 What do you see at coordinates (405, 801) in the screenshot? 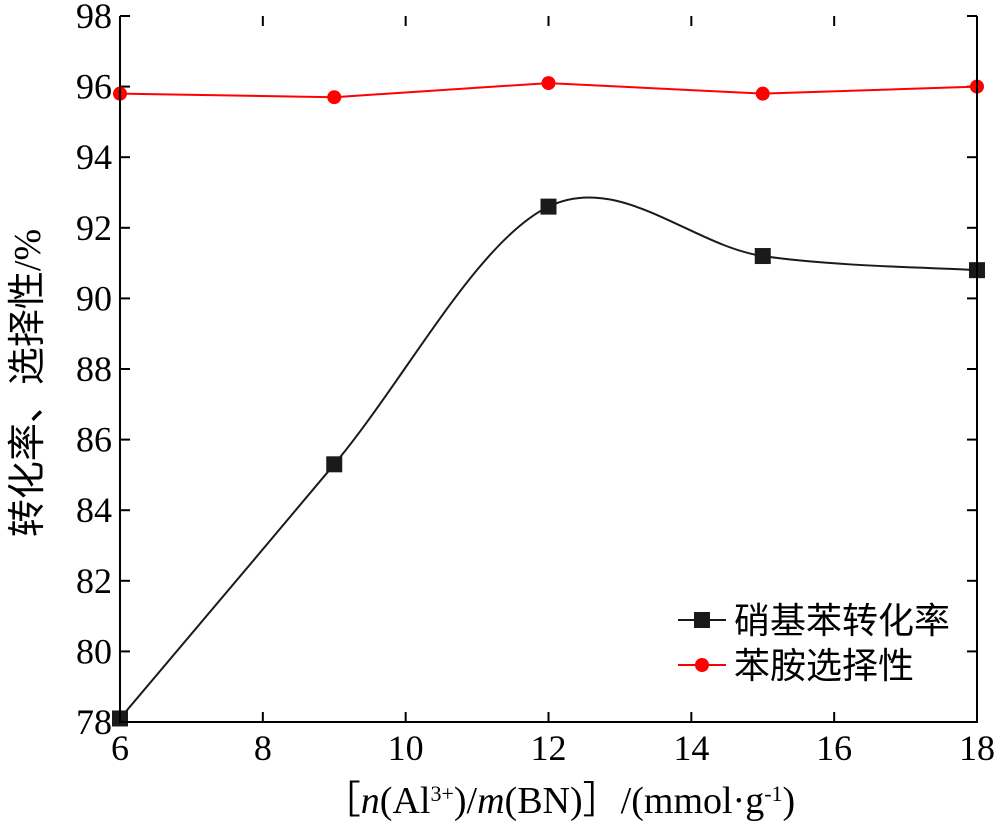
I see `x-title-al: (Al` at bounding box center [405, 801].